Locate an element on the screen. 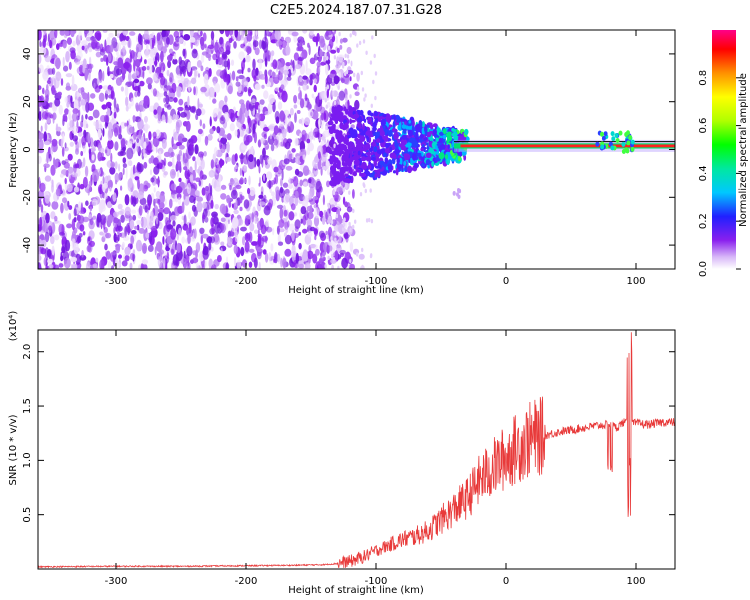 This screenshot has width=750, height=600. y-tick-label: 1.0 is located at coordinates (27, 460).